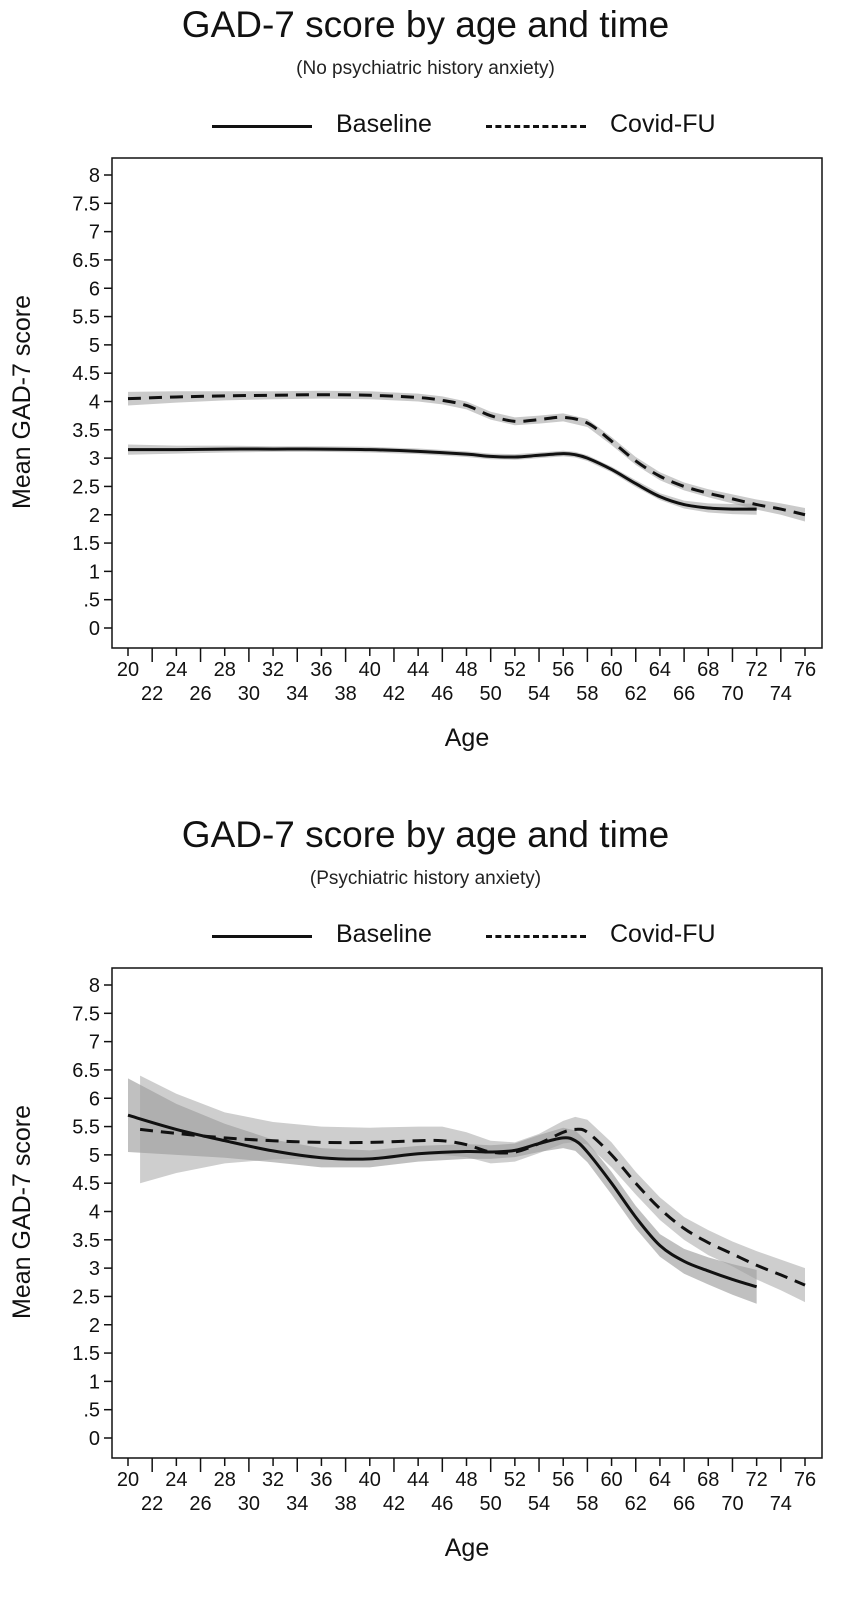  Describe the element at coordinates (94, 289) in the screenshot. I see `y-tick-label: 6` at that location.